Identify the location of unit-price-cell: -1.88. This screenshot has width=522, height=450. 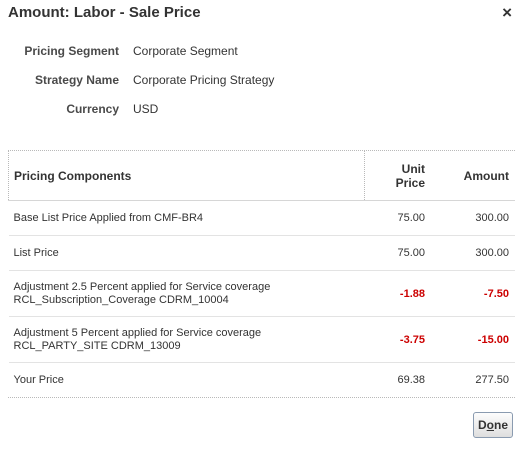
(398, 293).